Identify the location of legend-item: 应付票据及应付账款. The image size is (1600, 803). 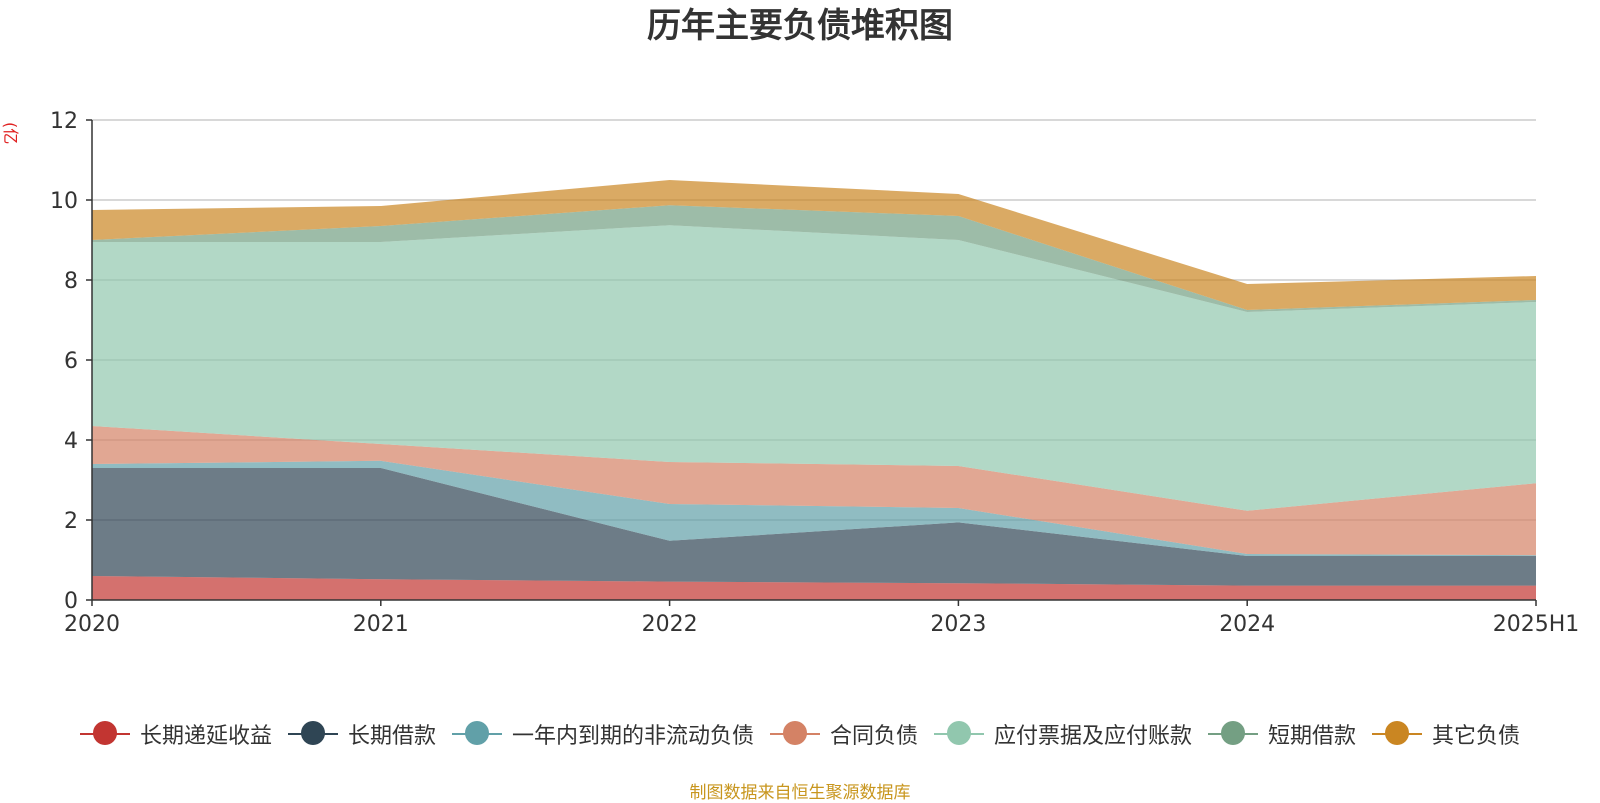
(1063, 734).